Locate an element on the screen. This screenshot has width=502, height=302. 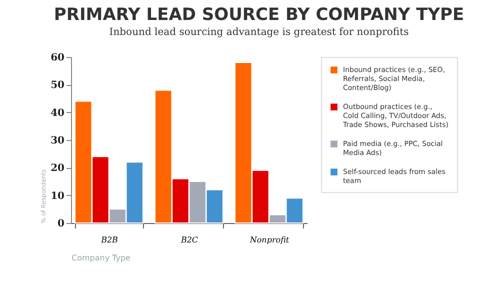
chart-subtitle: Inbound lead sourcing advantage is greatest for nonprofits is located at coordinates (259, 32).